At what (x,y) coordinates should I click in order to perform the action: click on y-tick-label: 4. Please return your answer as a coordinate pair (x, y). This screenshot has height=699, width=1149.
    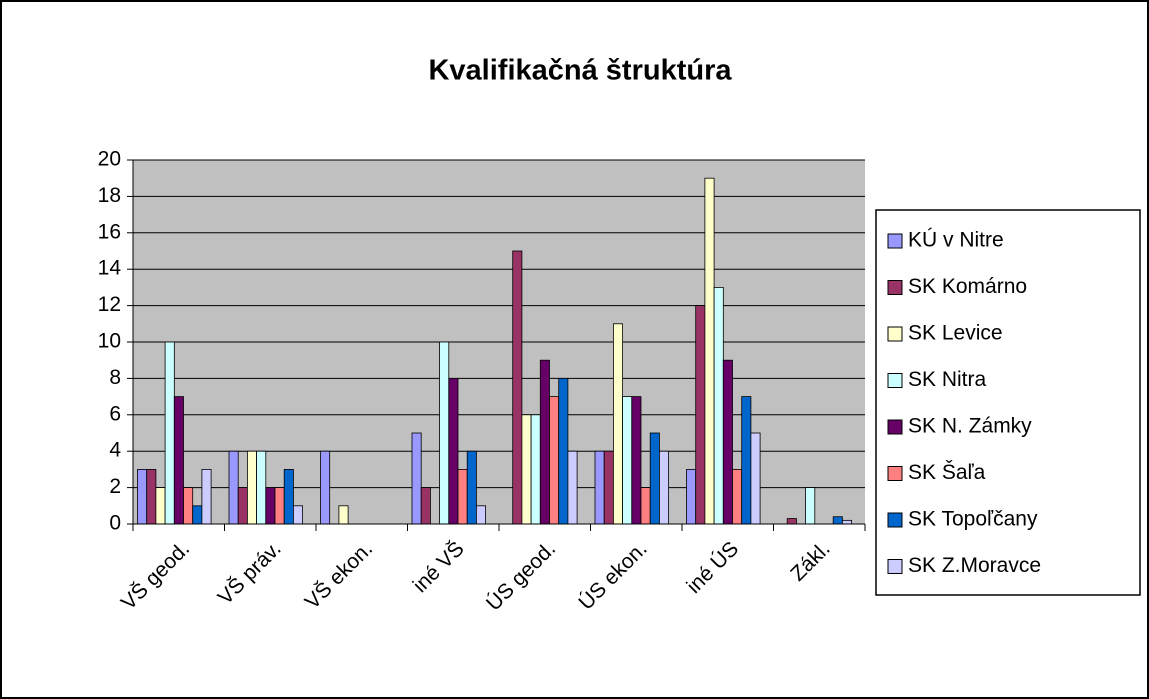
    Looking at the image, I should click on (115, 450).